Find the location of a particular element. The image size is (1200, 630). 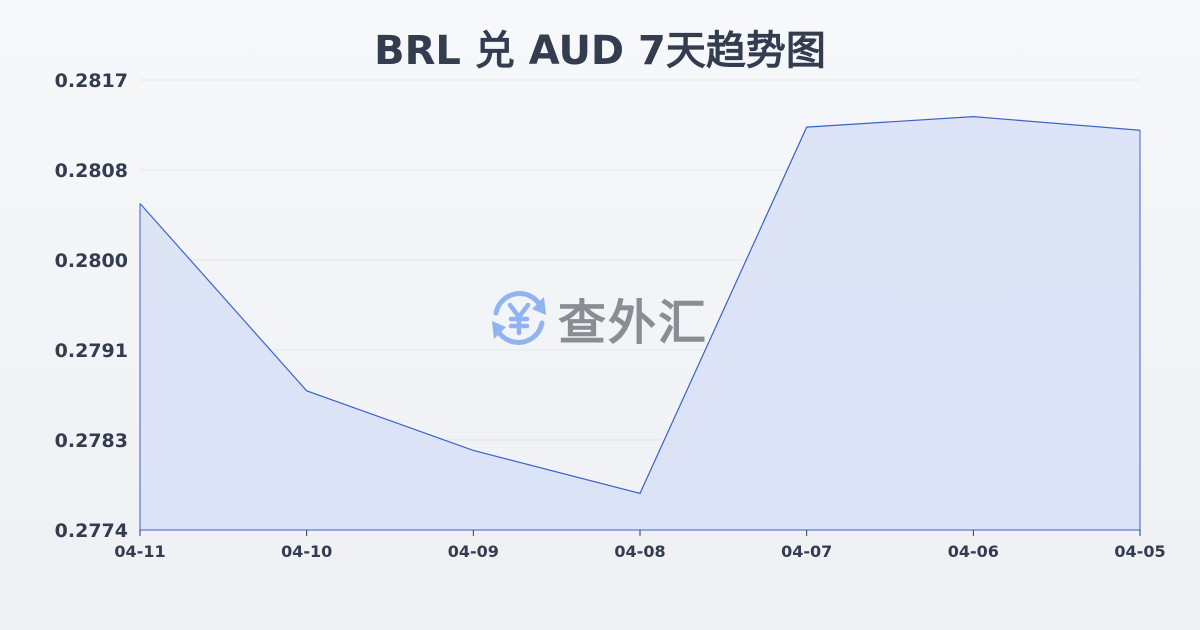

y-tick-label: 0.2808 is located at coordinates (91, 171).